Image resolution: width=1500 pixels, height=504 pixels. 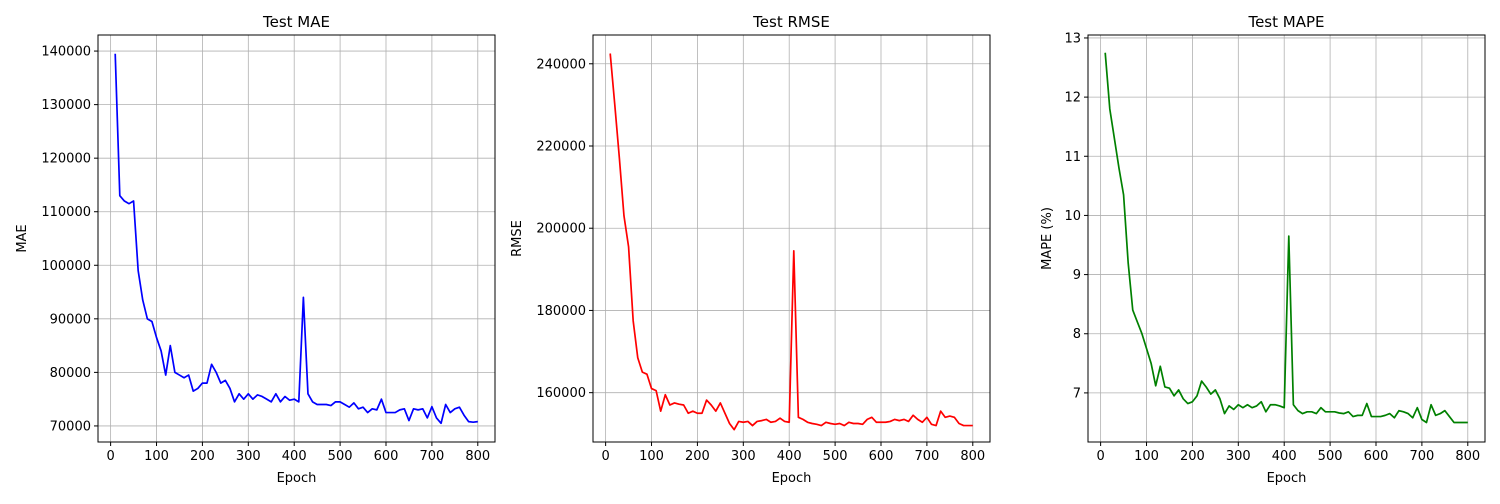 What do you see at coordinates (1047, 238) in the screenshot?
I see `mape-y-axis-label: MAPE (%)` at bounding box center [1047, 238].